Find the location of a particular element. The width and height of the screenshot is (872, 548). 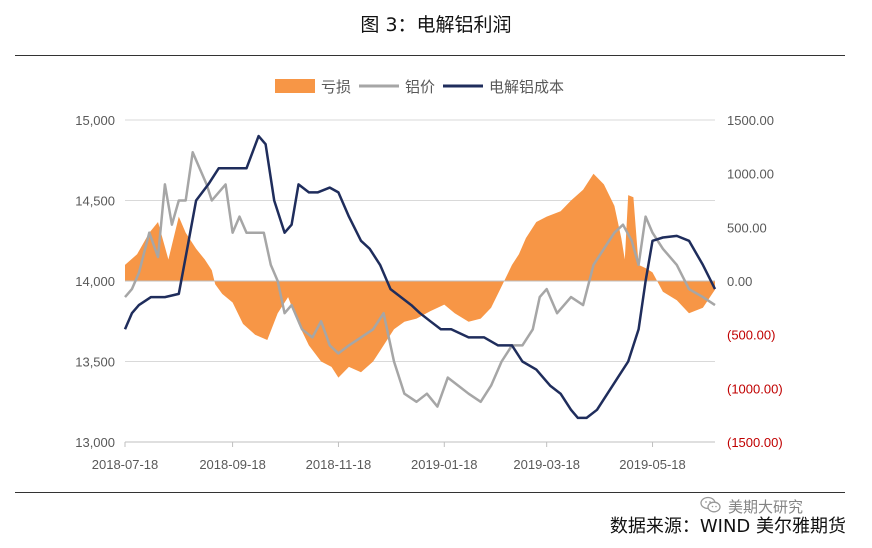

legend-swatch-loss is located at coordinates (295, 86).